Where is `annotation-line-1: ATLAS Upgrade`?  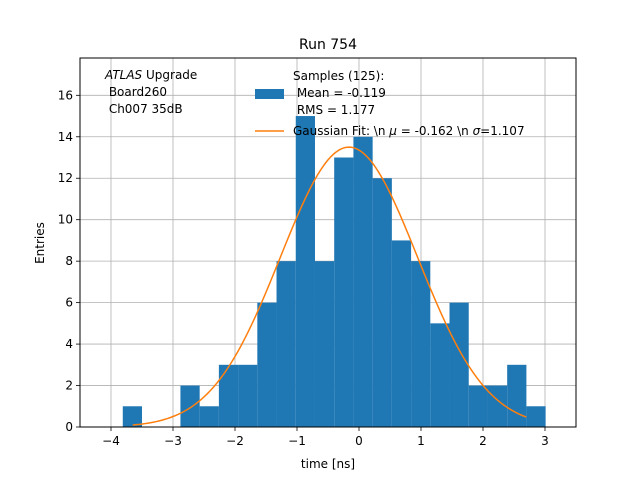 annotation-line-1: ATLAS Upgrade is located at coordinates (150, 75).